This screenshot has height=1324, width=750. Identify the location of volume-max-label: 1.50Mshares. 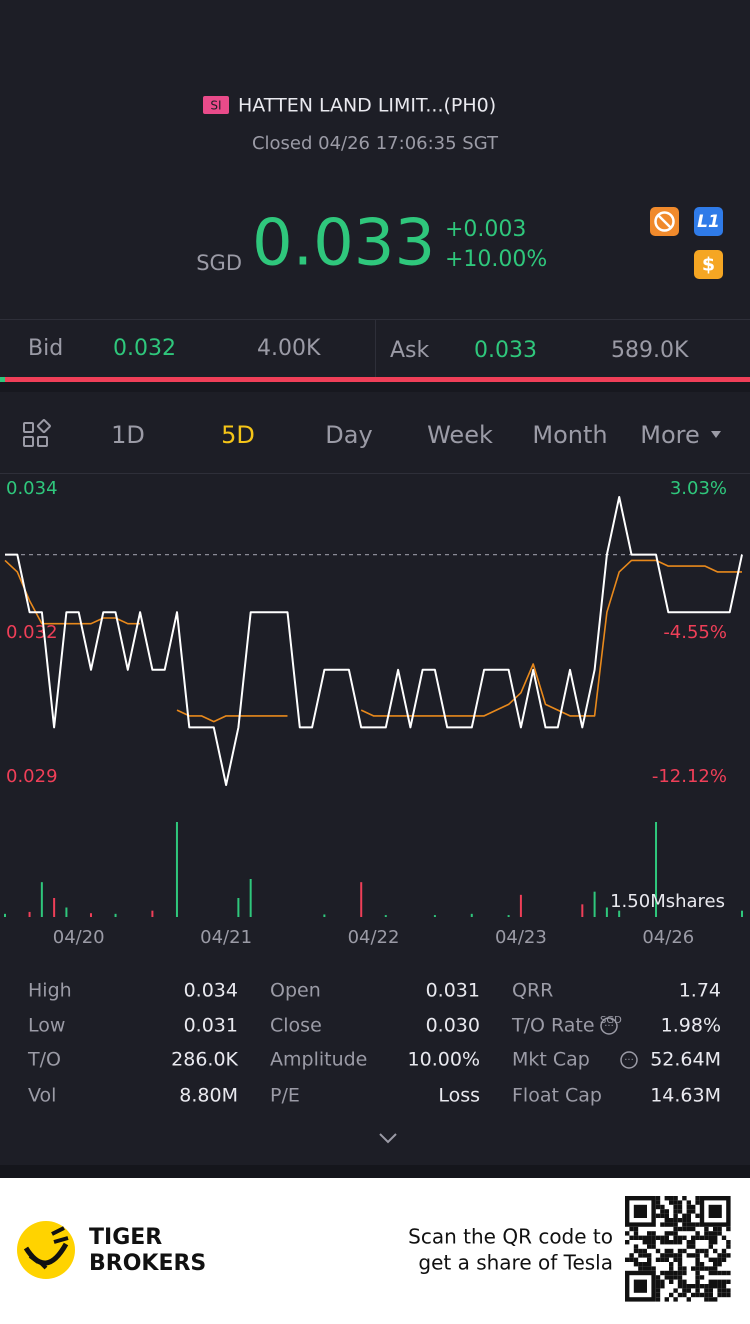
(667, 901).